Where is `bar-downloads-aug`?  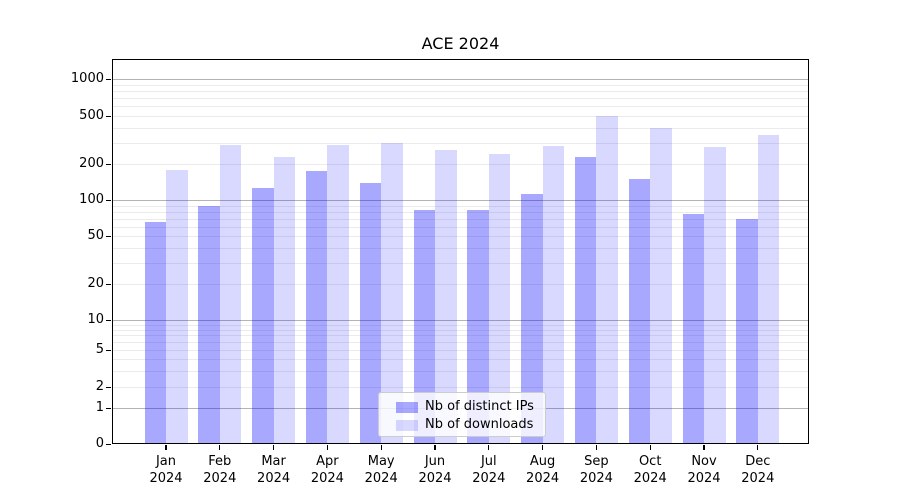 bar-downloads-aug is located at coordinates (553, 295).